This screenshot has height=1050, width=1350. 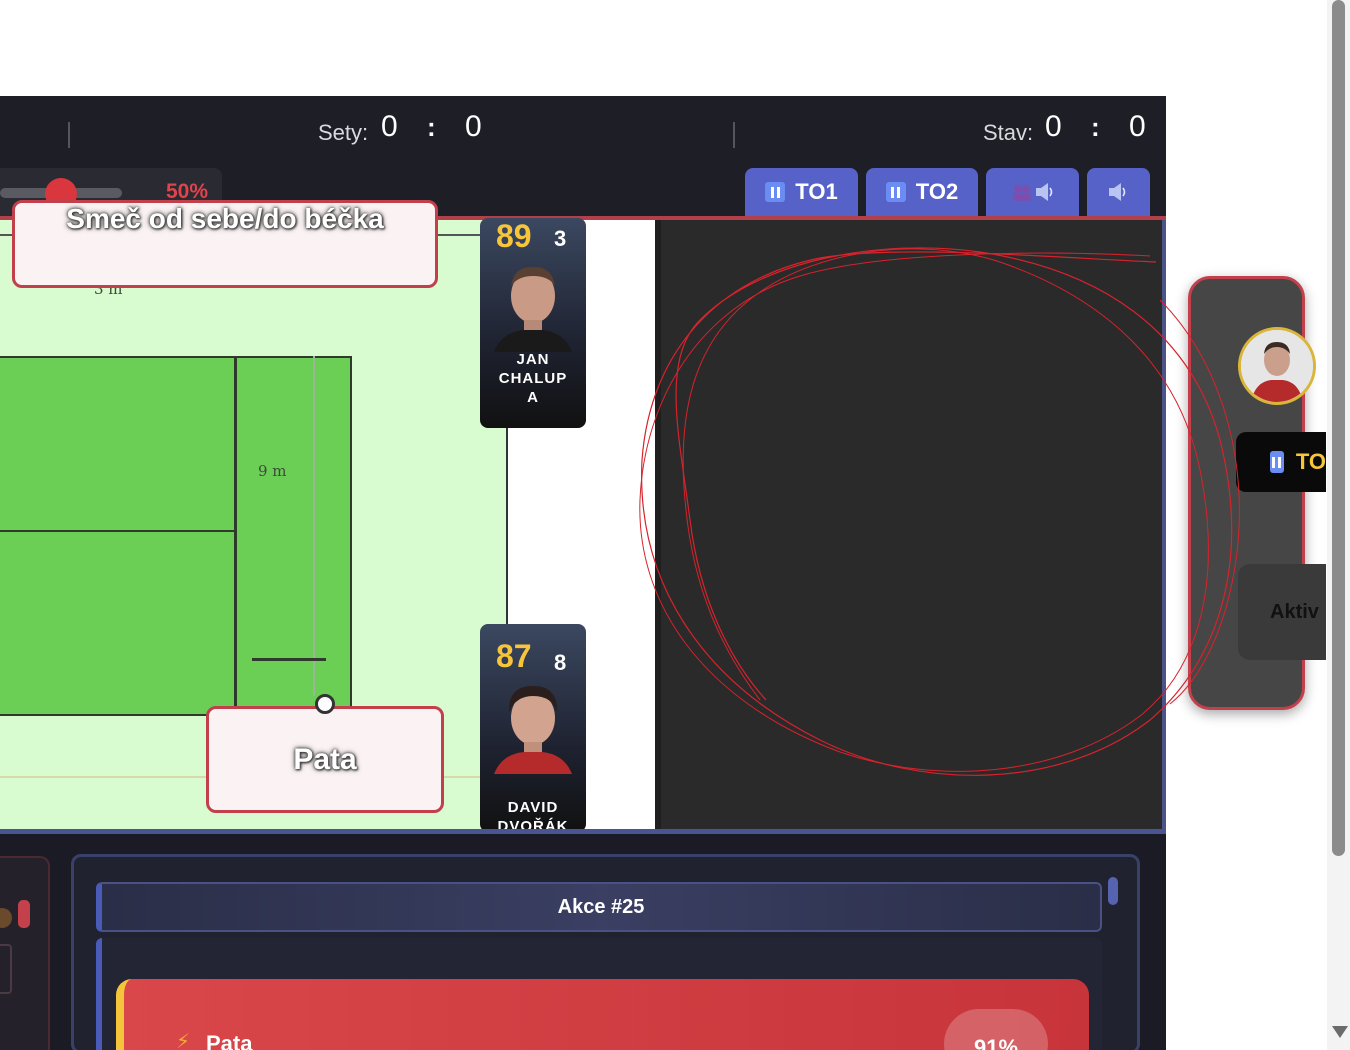 What do you see at coordinates (25, 953) in the screenshot?
I see `left-panel-stub` at bounding box center [25, 953].